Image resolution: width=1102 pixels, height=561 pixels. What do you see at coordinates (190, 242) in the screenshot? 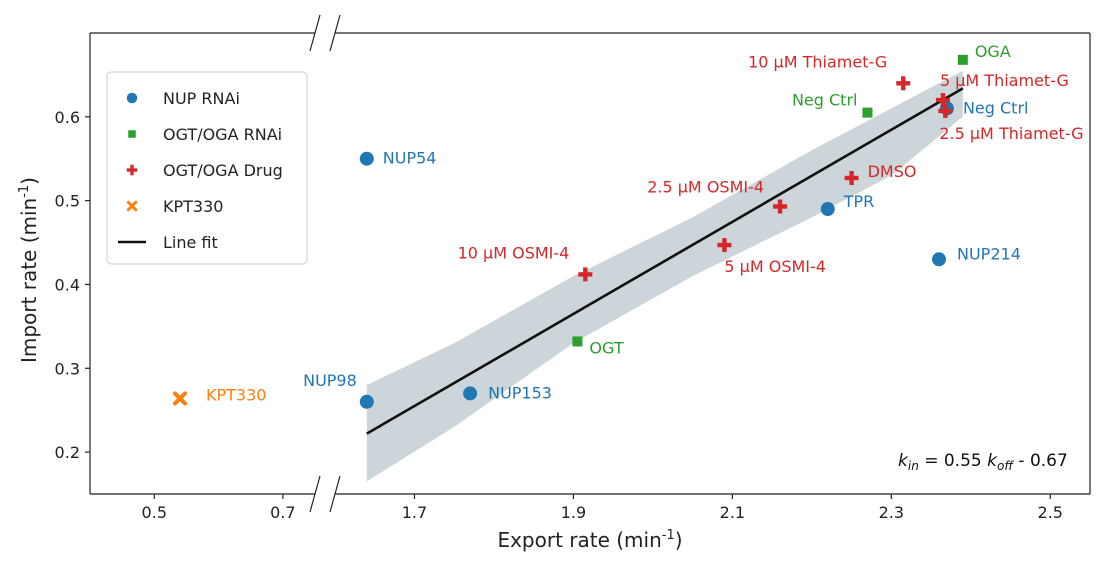
I see `legend-label: Line fit` at bounding box center [190, 242].